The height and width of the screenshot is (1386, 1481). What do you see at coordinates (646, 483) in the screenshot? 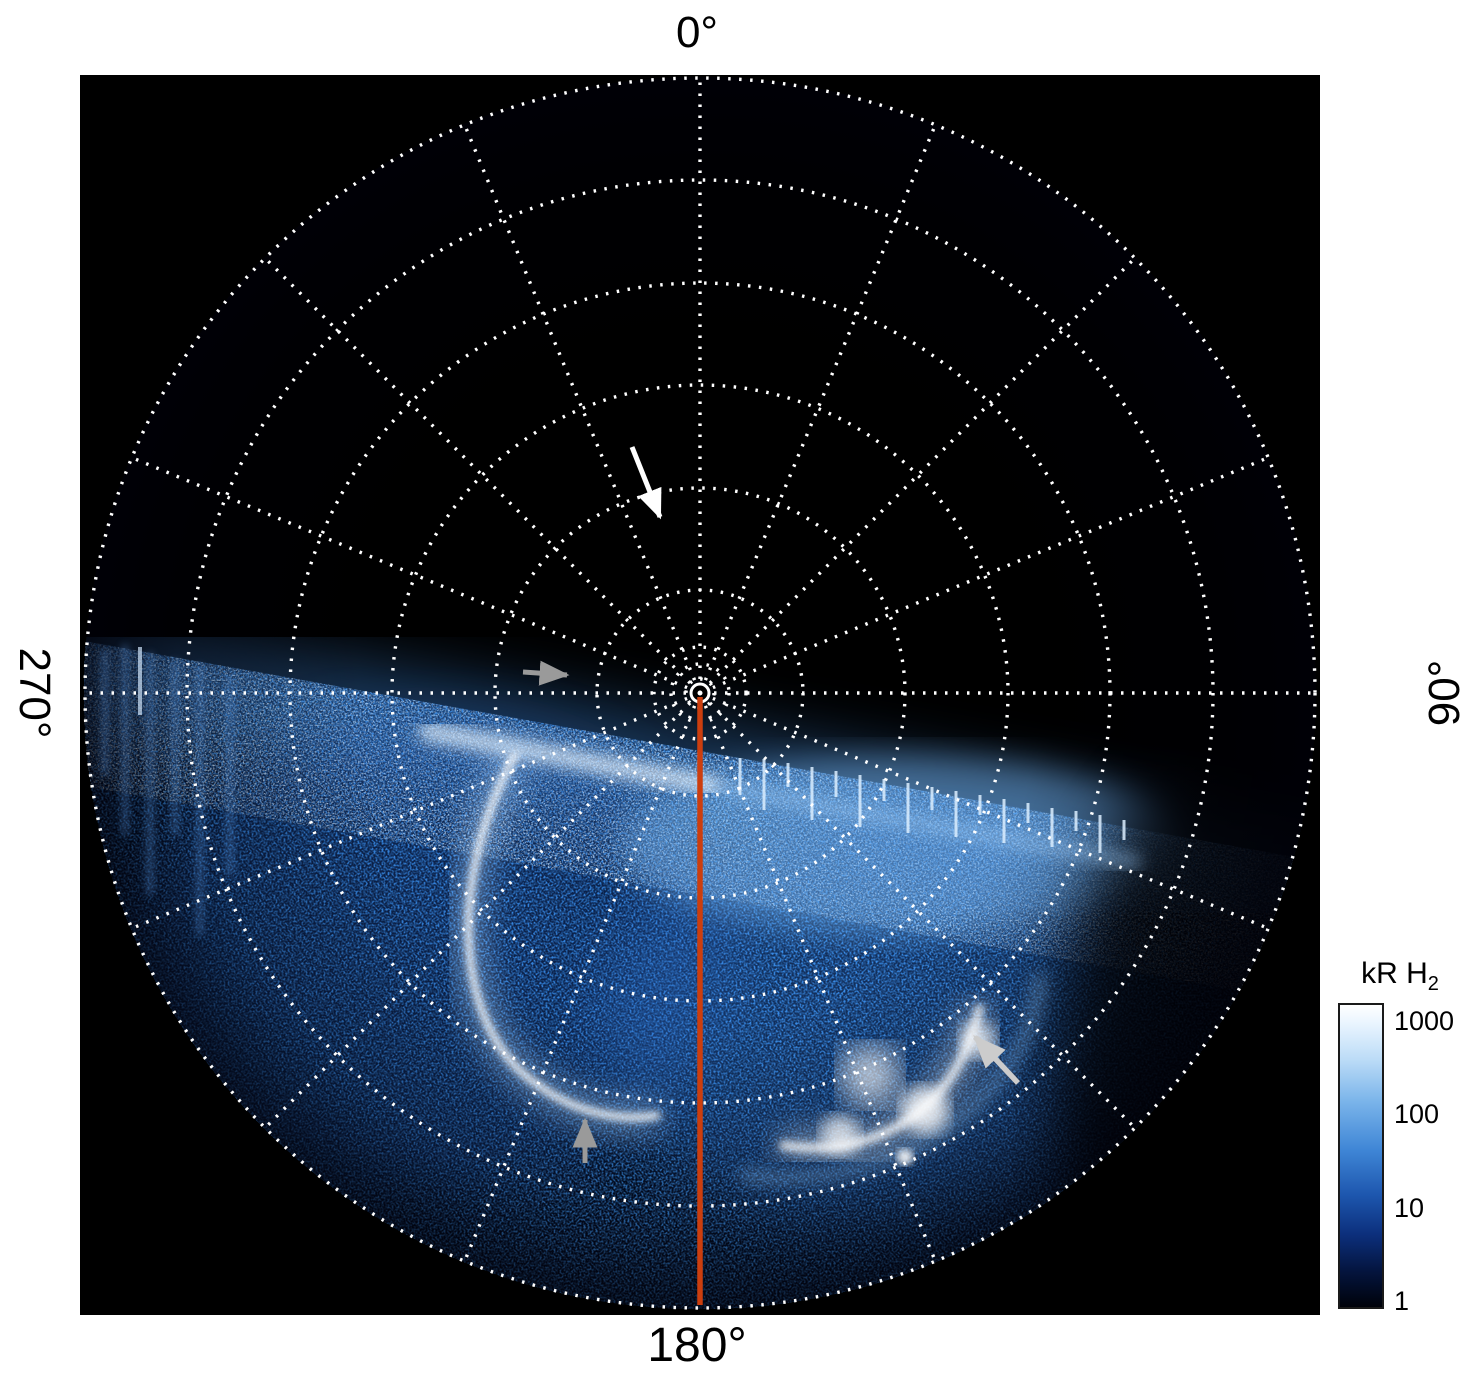
I see `white-arrow-icon` at bounding box center [646, 483].